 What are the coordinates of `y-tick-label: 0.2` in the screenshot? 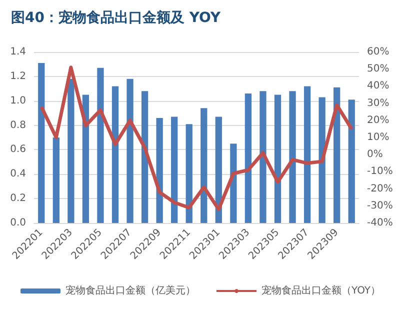 It's located at (18, 198).